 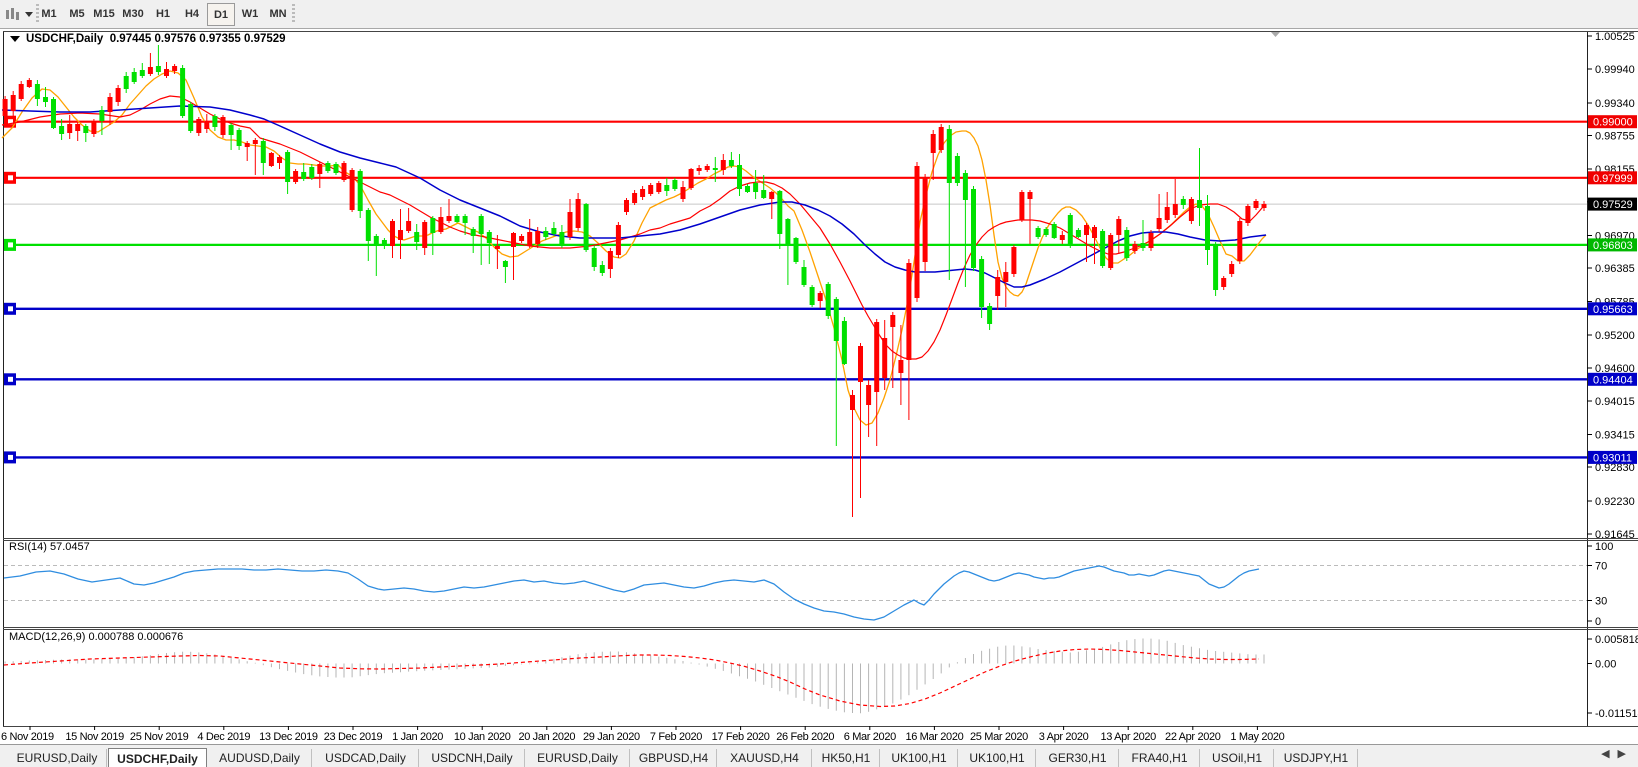 I want to click on svg-text: 22 Apr 2020, so click(x=1193, y=737).